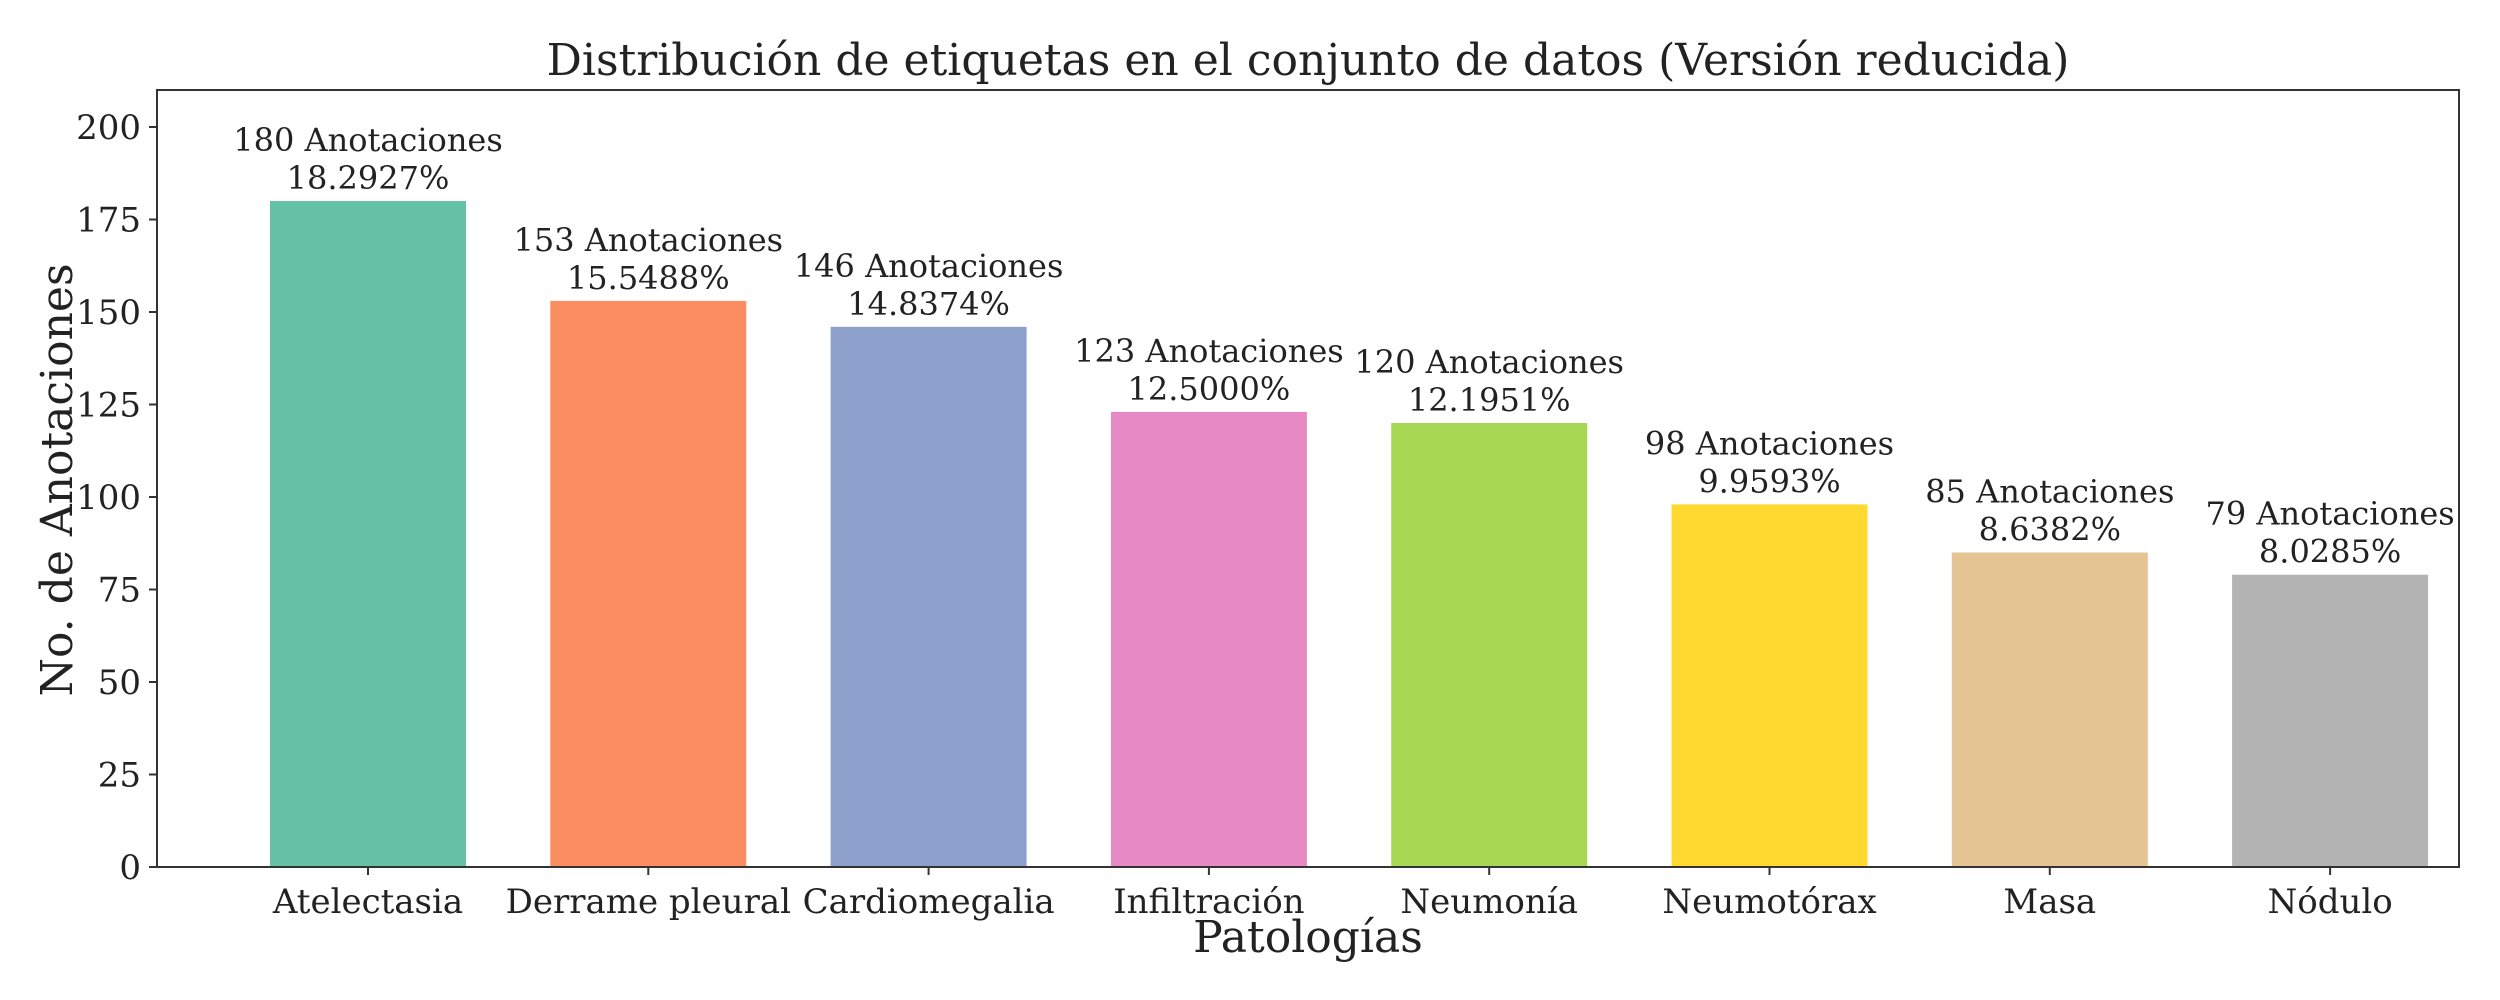  What do you see at coordinates (2330, 552) in the screenshot?
I see `bar-annotation-percent: 8.0285%` at bounding box center [2330, 552].